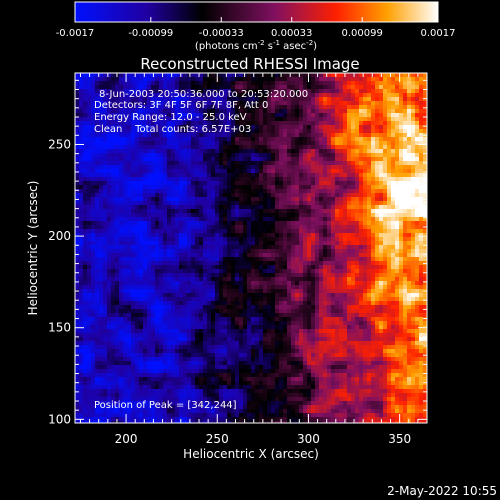 Image resolution: width=500 pixels, height=500 pixels. I want to click on timestamp: 2-May-2022 10:55, so click(442, 491).